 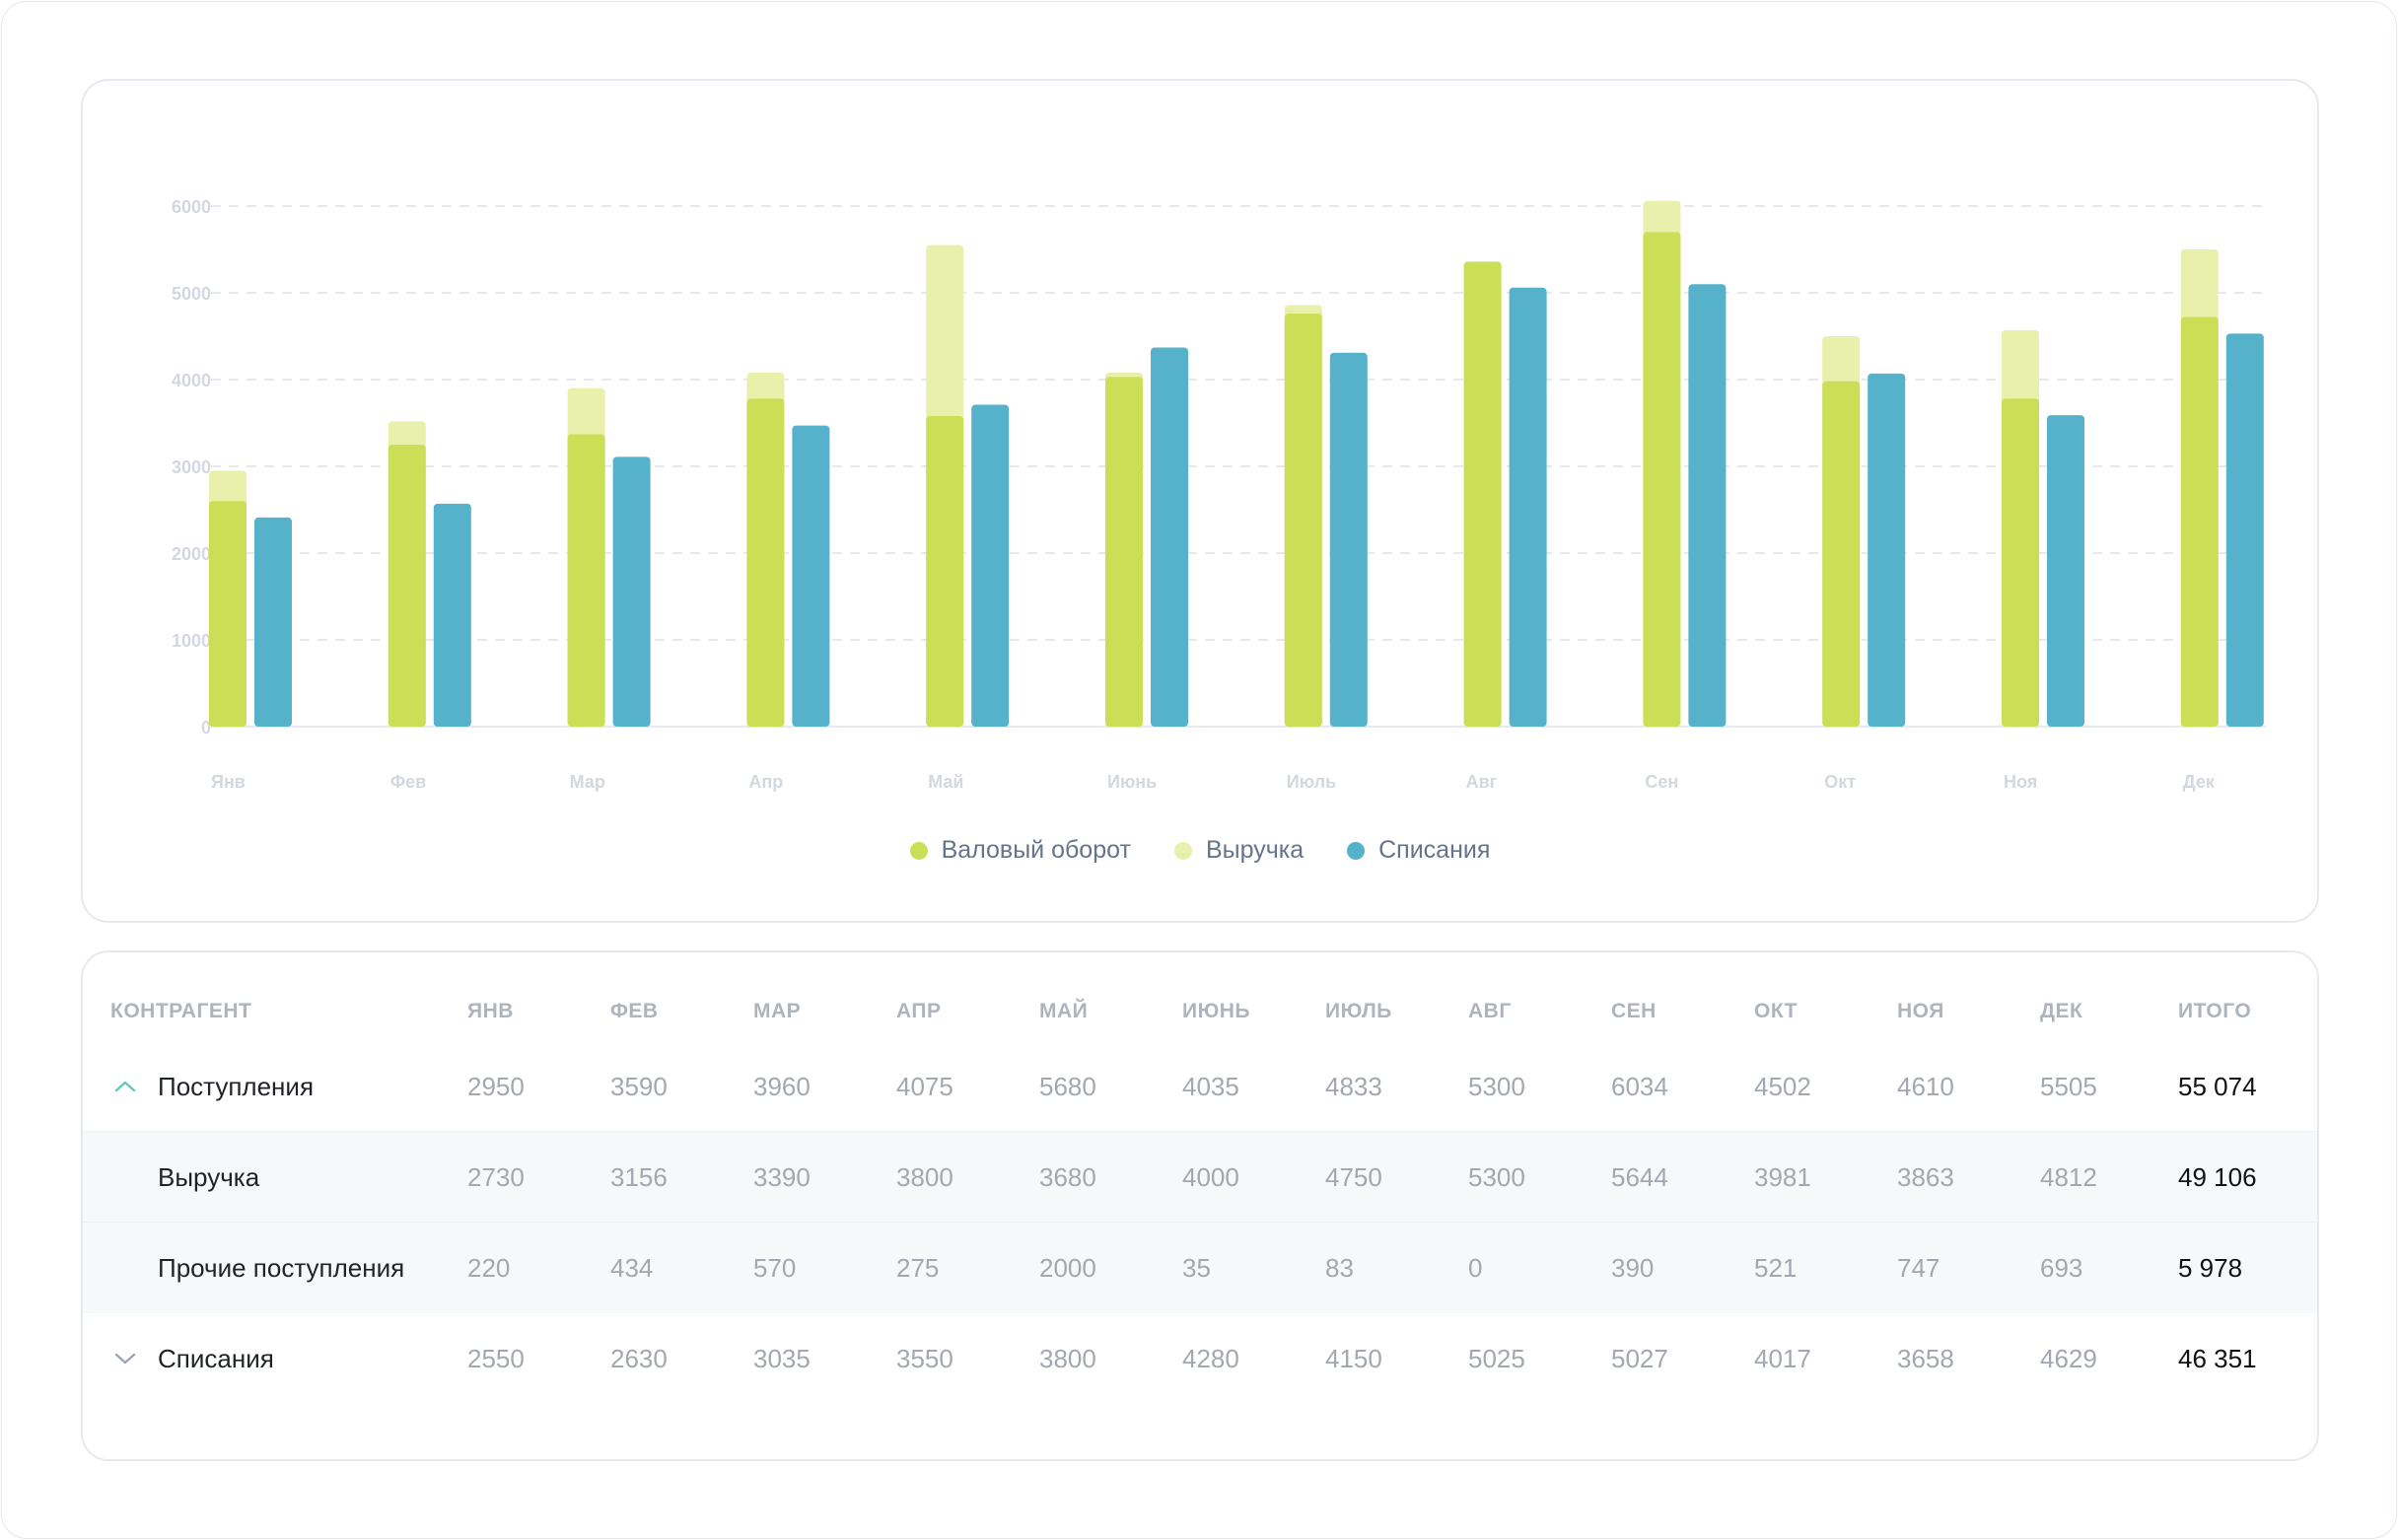 What do you see at coordinates (1776, 1011) in the screenshot?
I see `column-header: ОКТ` at bounding box center [1776, 1011].